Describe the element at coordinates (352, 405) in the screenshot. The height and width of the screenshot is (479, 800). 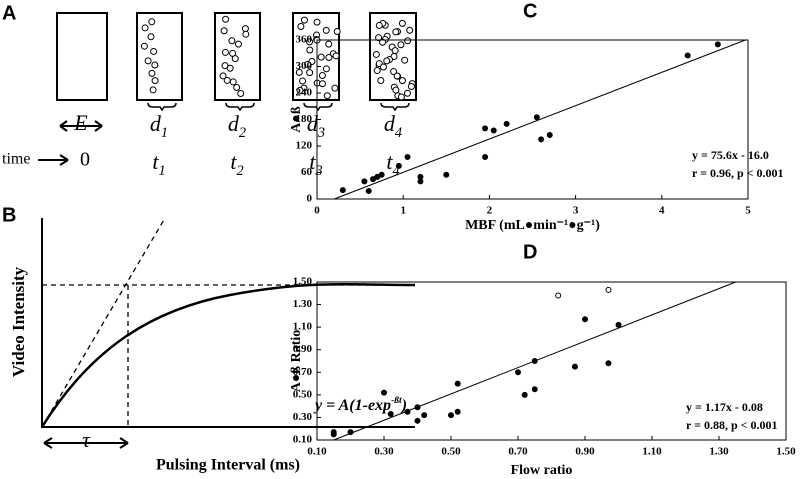
I see `equation-part: y = A(1-exp` at that location.